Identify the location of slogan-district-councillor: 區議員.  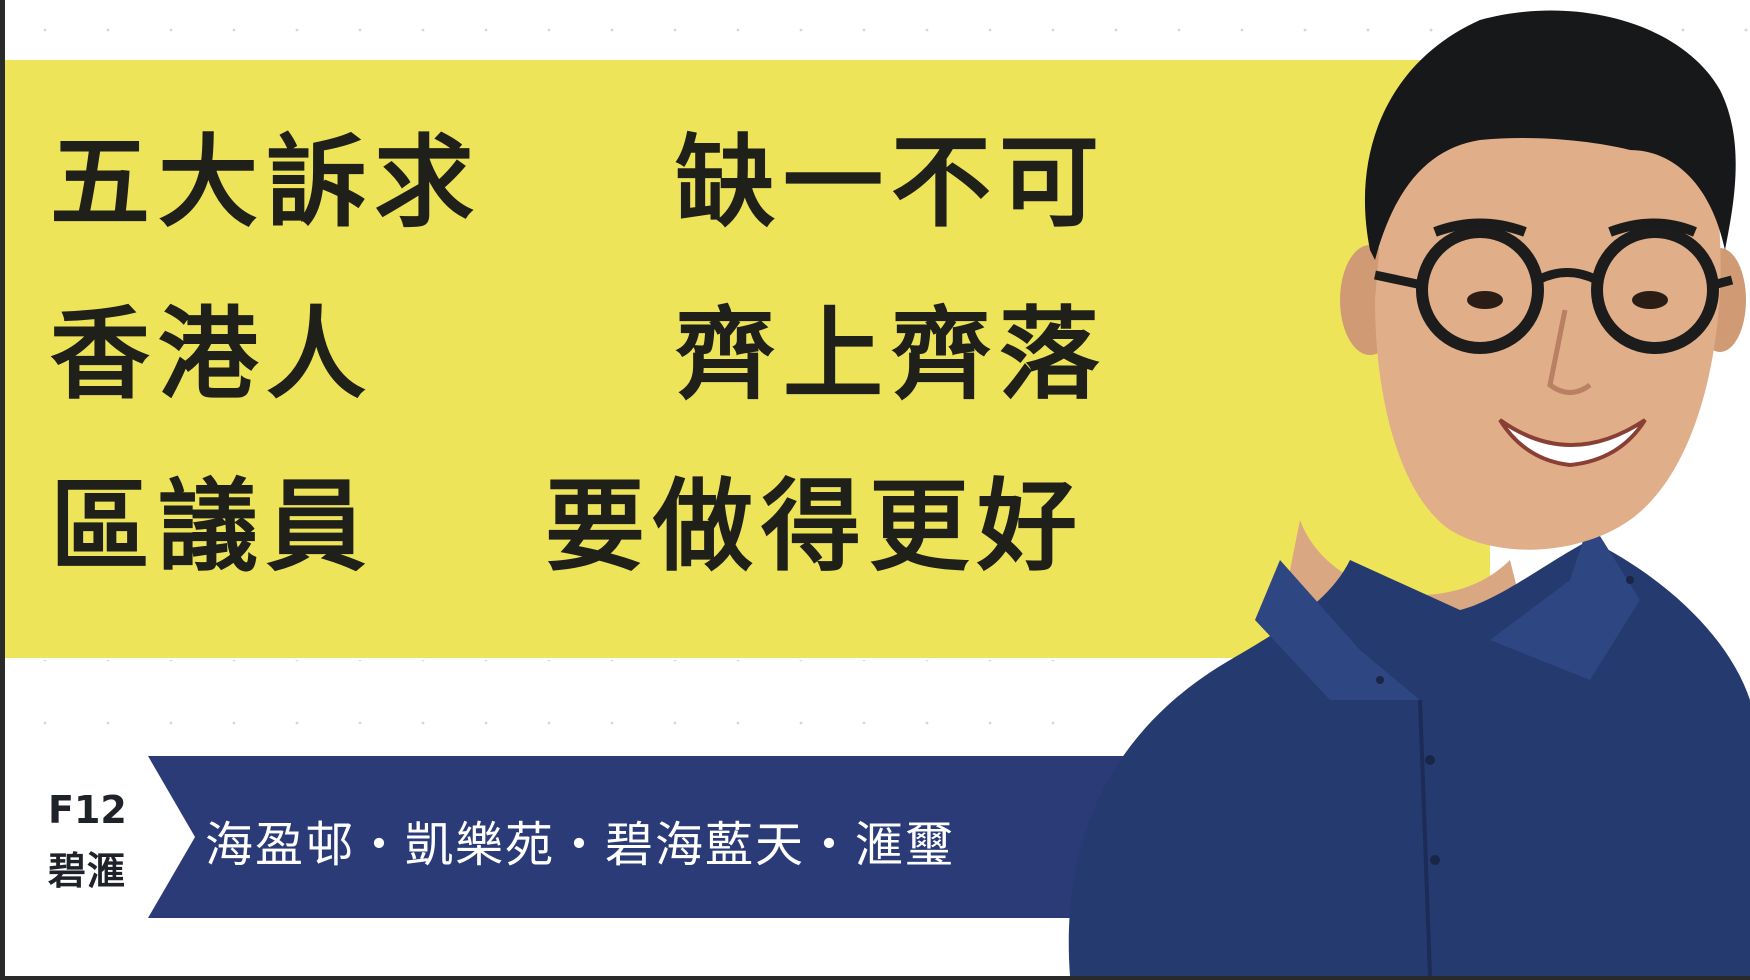
(212, 526).